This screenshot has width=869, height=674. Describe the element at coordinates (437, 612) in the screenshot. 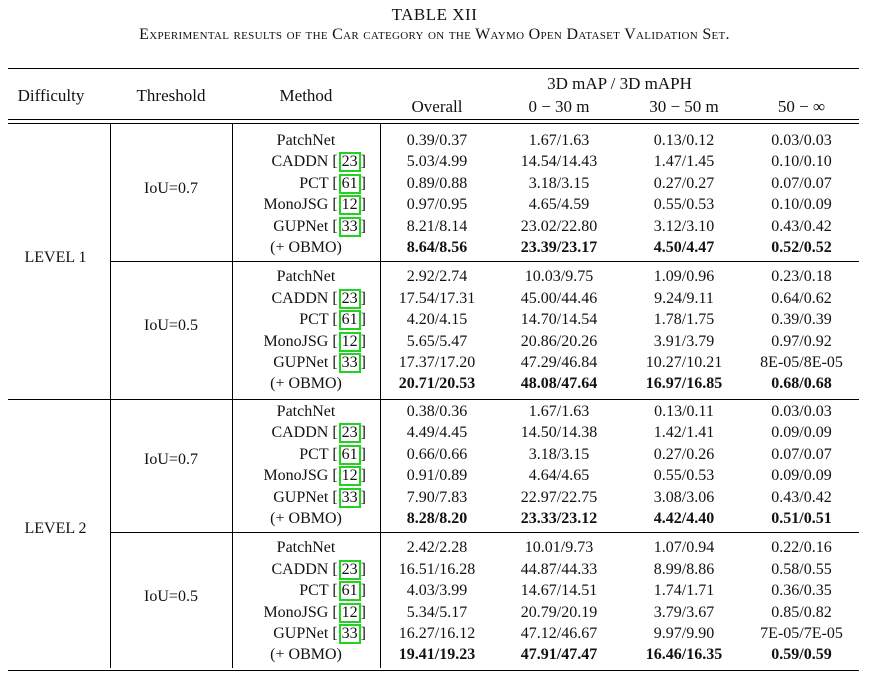

I see `metric-value: 5.34/5.17` at that location.